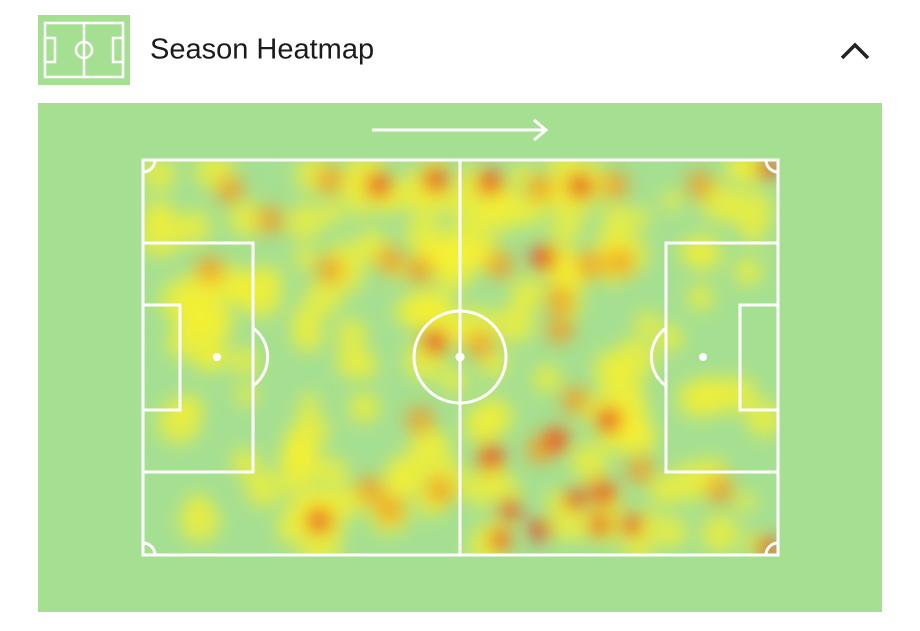 This screenshot has width=920, height=631. I want to click on collapse-chevron, so click(855, 51).